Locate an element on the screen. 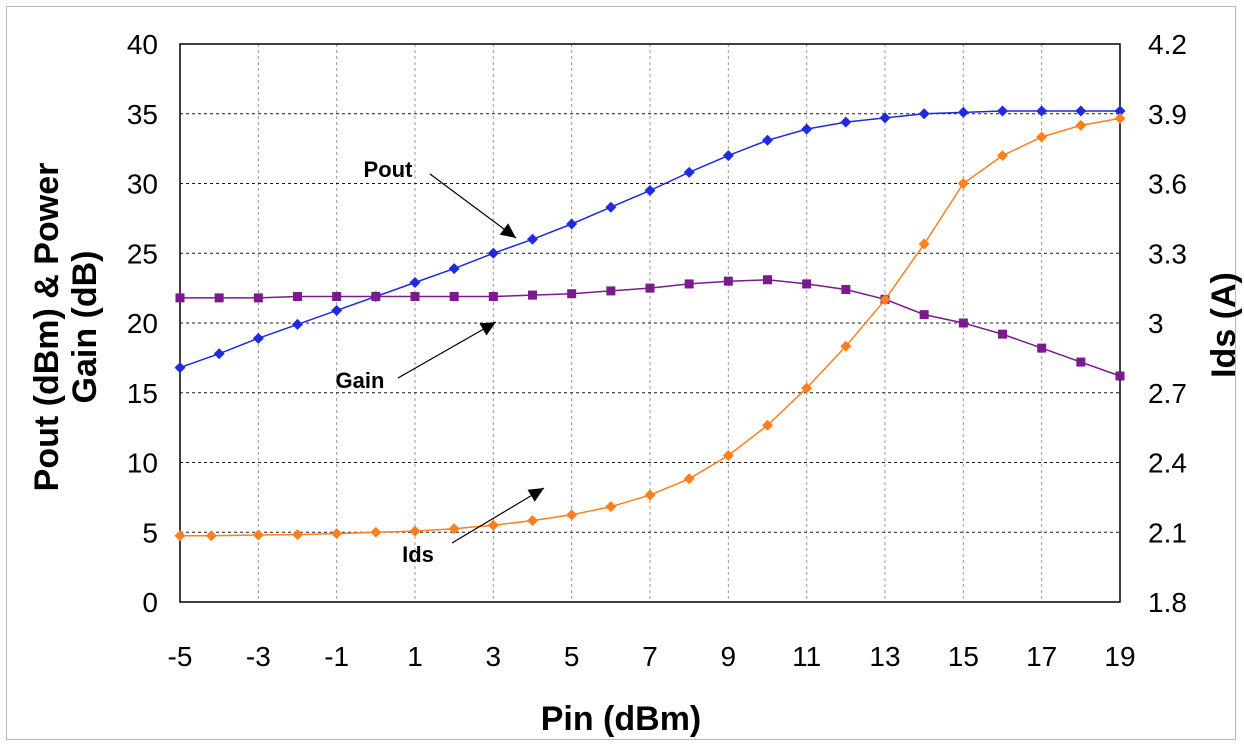 This screenshot has width=1244, height=748. annotation-label-gain: Gain is located at coordinates (360, 380).